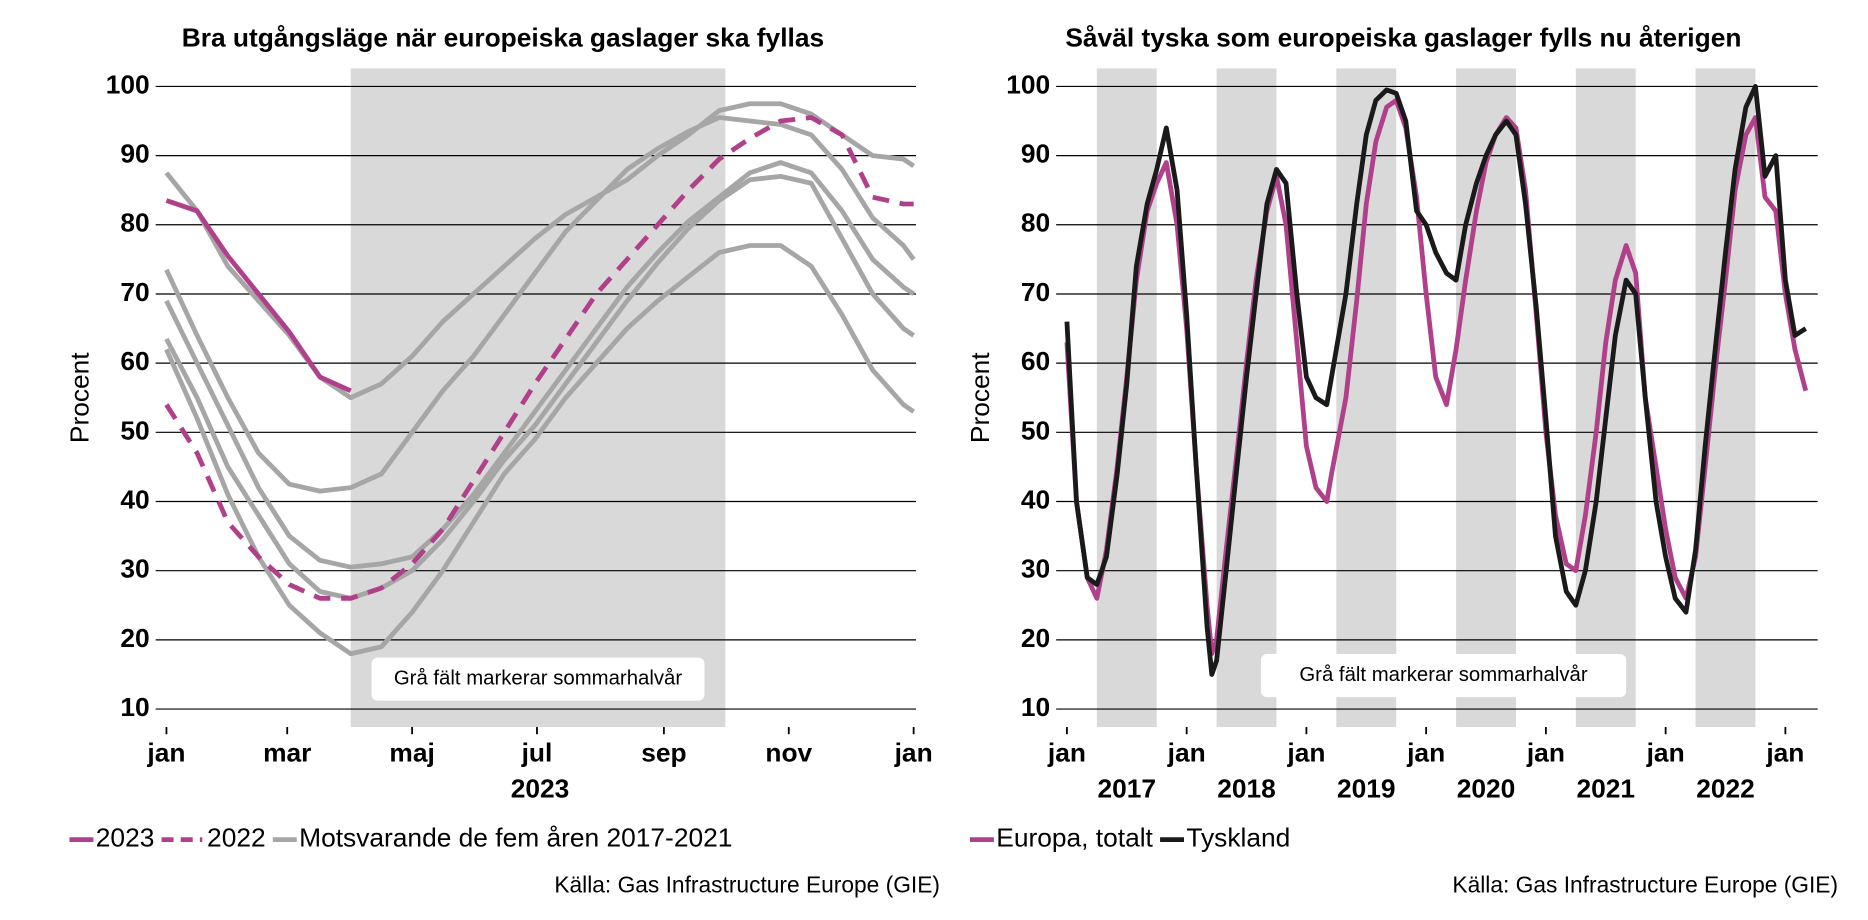 This screenshot has height=920, width=1868. What do you see at coordinates (1238, 838) in the screenshot?
I see `legend-label: Tyskland` at bounding box center [1238, 838].